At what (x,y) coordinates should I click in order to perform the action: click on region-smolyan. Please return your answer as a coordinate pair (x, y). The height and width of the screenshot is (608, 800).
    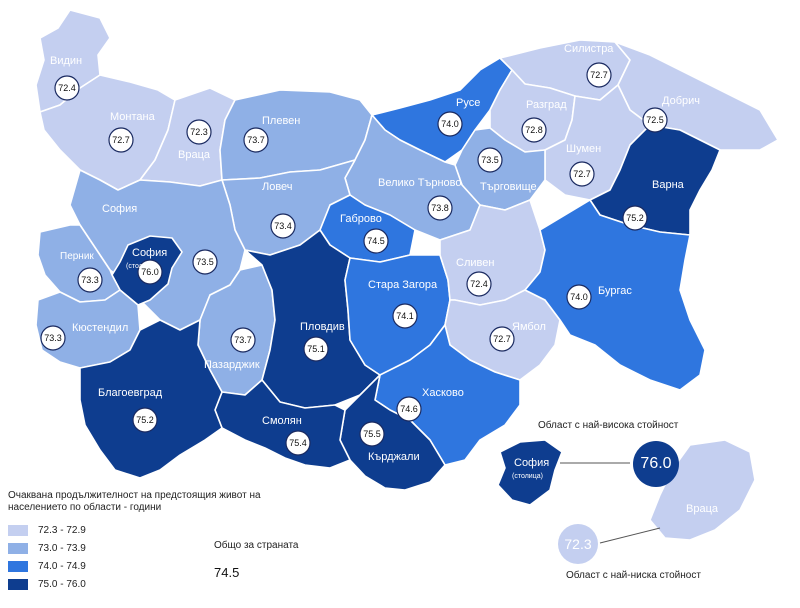
    Looking at the image, I should click on (282, 424).